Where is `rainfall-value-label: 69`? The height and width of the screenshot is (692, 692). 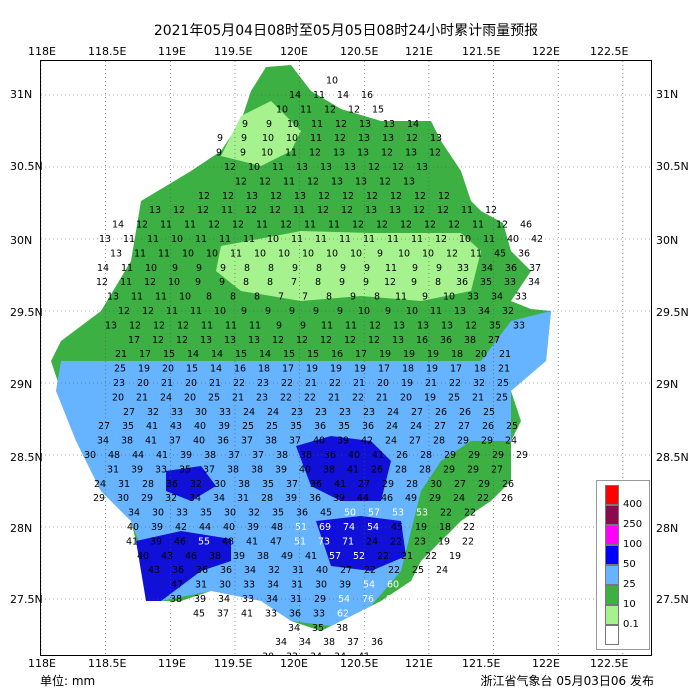
rainfall-value-label: 69 is located at coordinates (325, 527).